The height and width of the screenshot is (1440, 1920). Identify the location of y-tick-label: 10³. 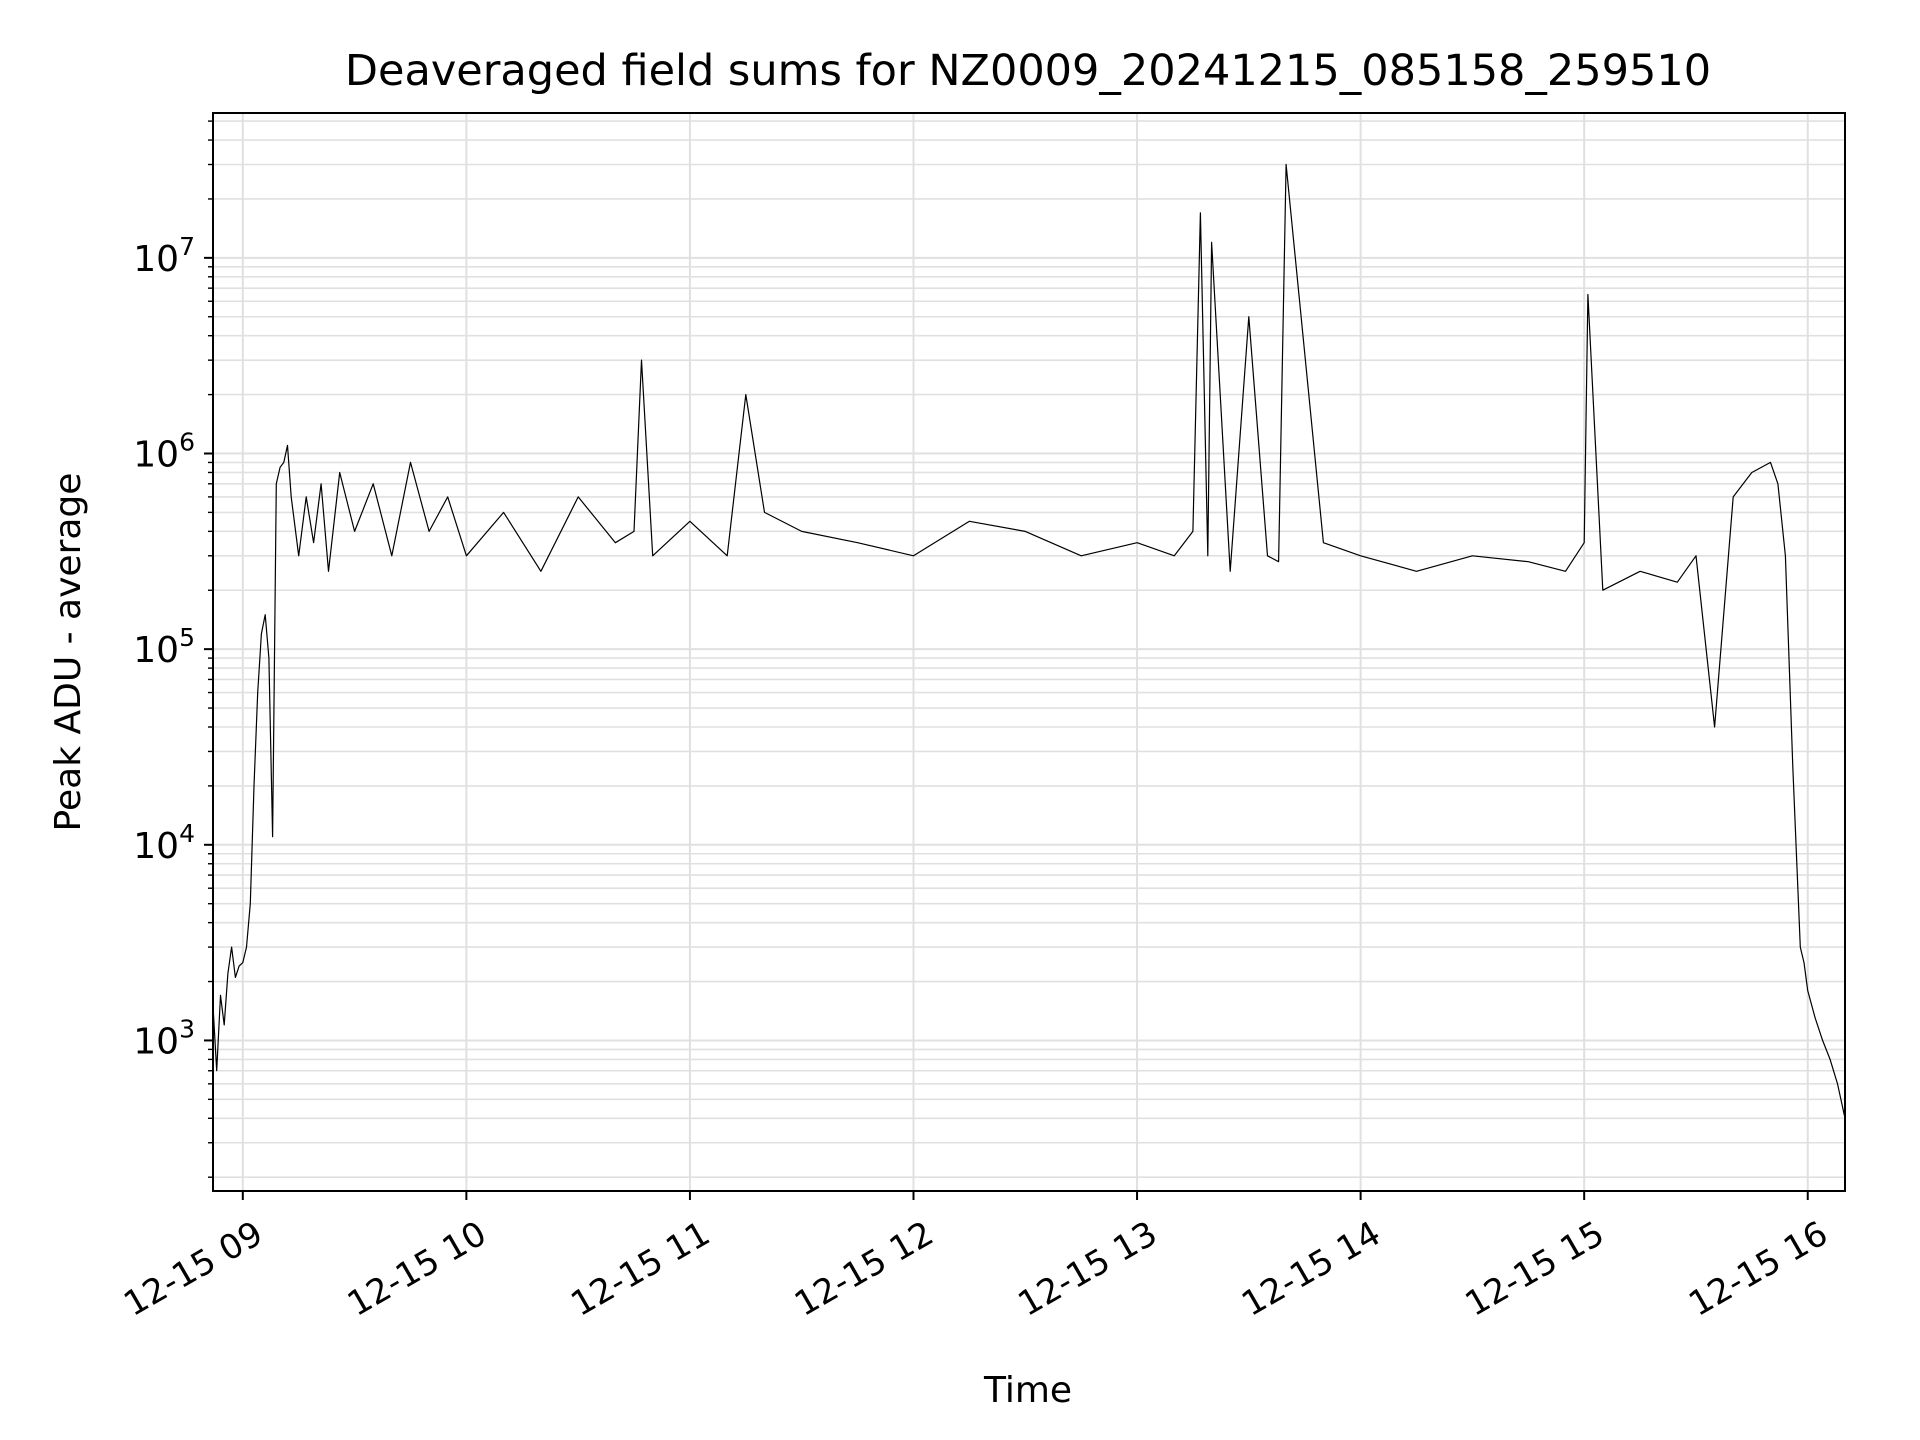
(164, 1038).